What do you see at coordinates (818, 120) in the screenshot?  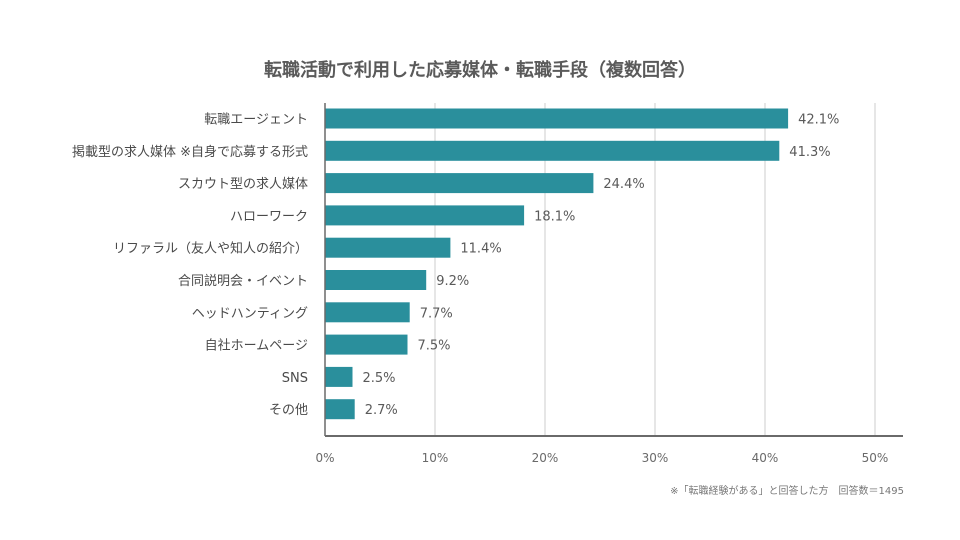 I see `value-label: 42.1%` at bounding box center [818, 120].